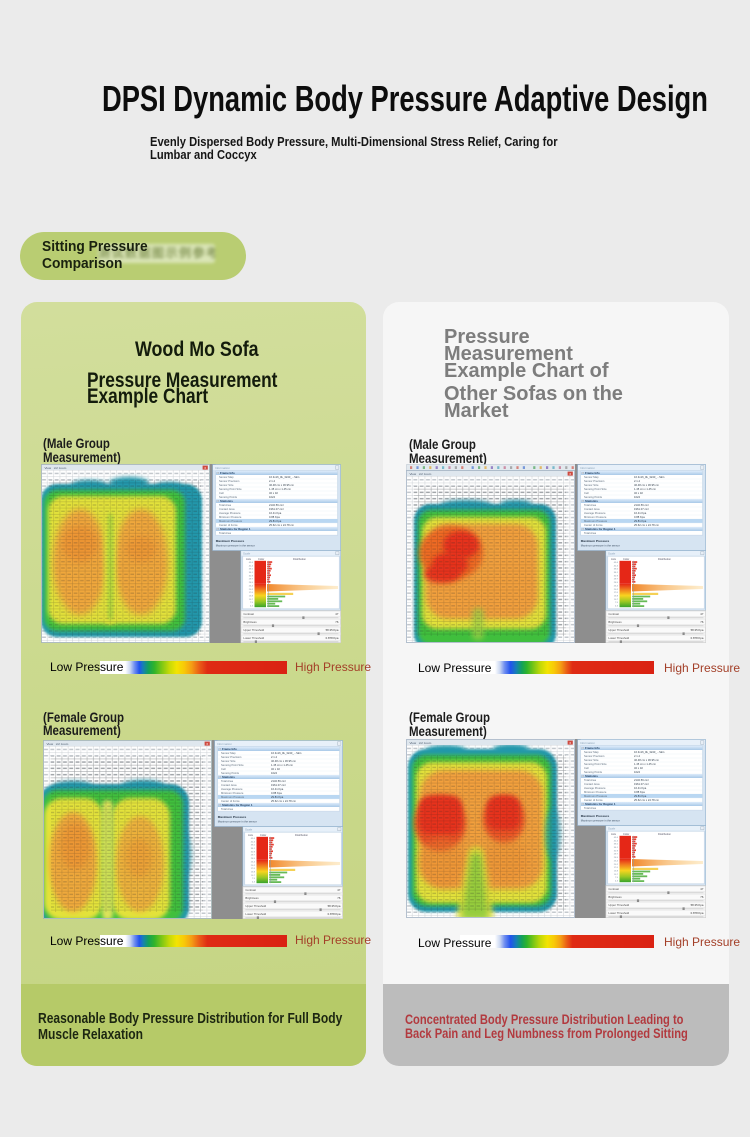 The width and height of the screenshot is (750, 1137). What do you see at coordinates (282, 485) in the screenshot?
I see `svg-text: 46.48 cm x 36.95 cm` at bounding box center [282, 485].